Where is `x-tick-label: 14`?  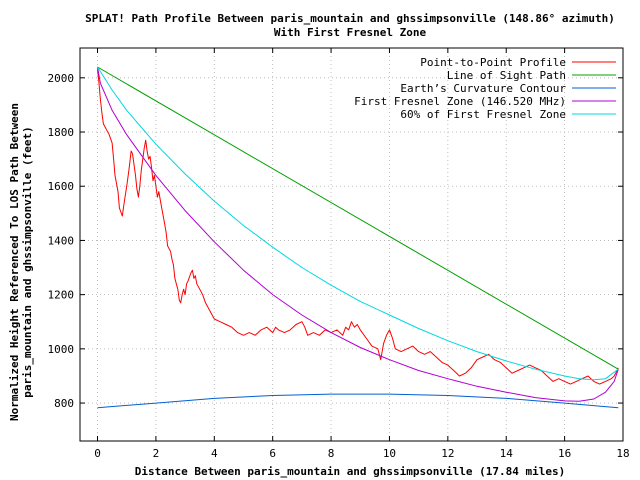
x-tick-label: 14 is located at coordinates (507, 453).